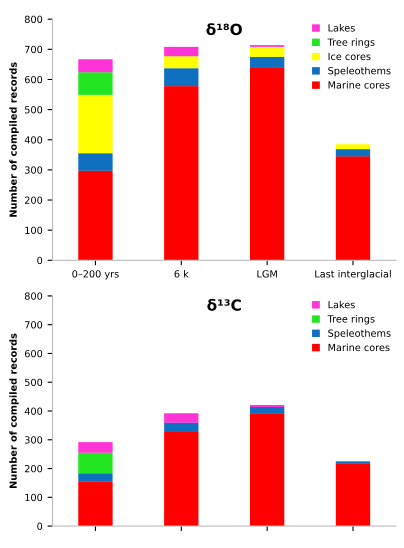  What do you see at coordinates (224, 29) in the screenshot?
I see `chart-title: δ¹⁸O` at bounding box center [224, 29].